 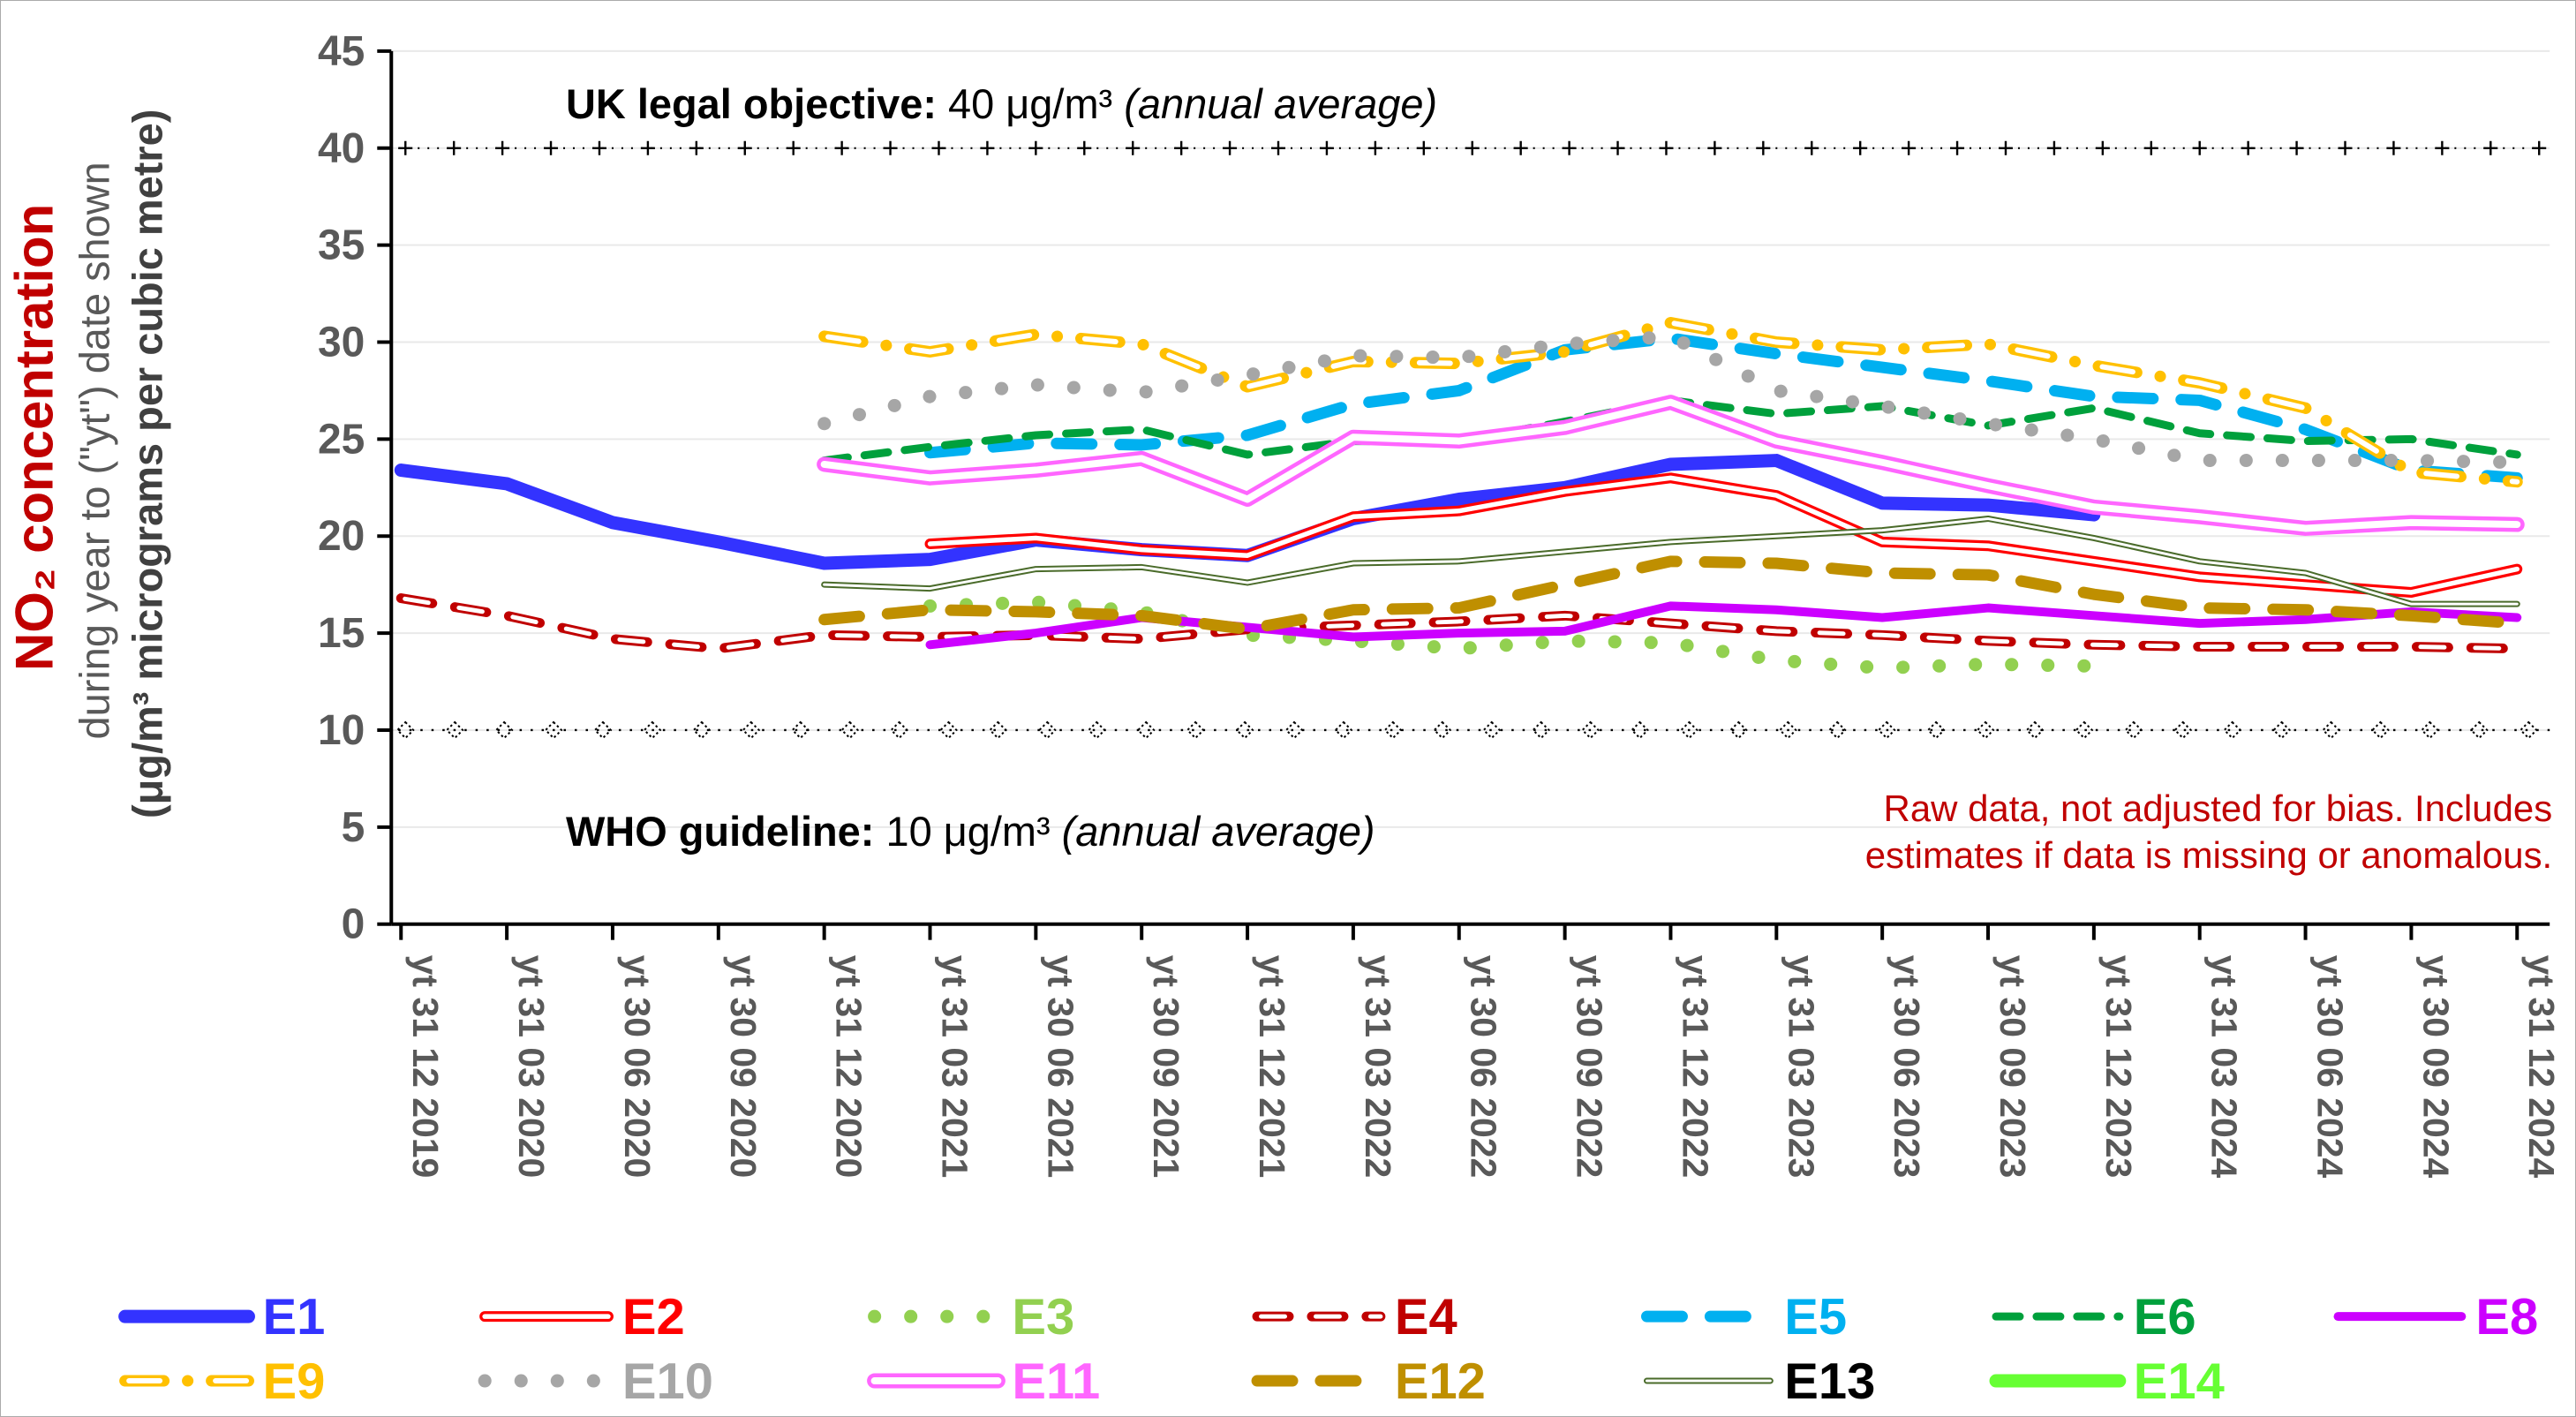 What do you see at coordinates (1166, 1067) in the screenshot?
I see `x-tick-label: yt 30 09 2021` at bounding box center [1166, 1067].